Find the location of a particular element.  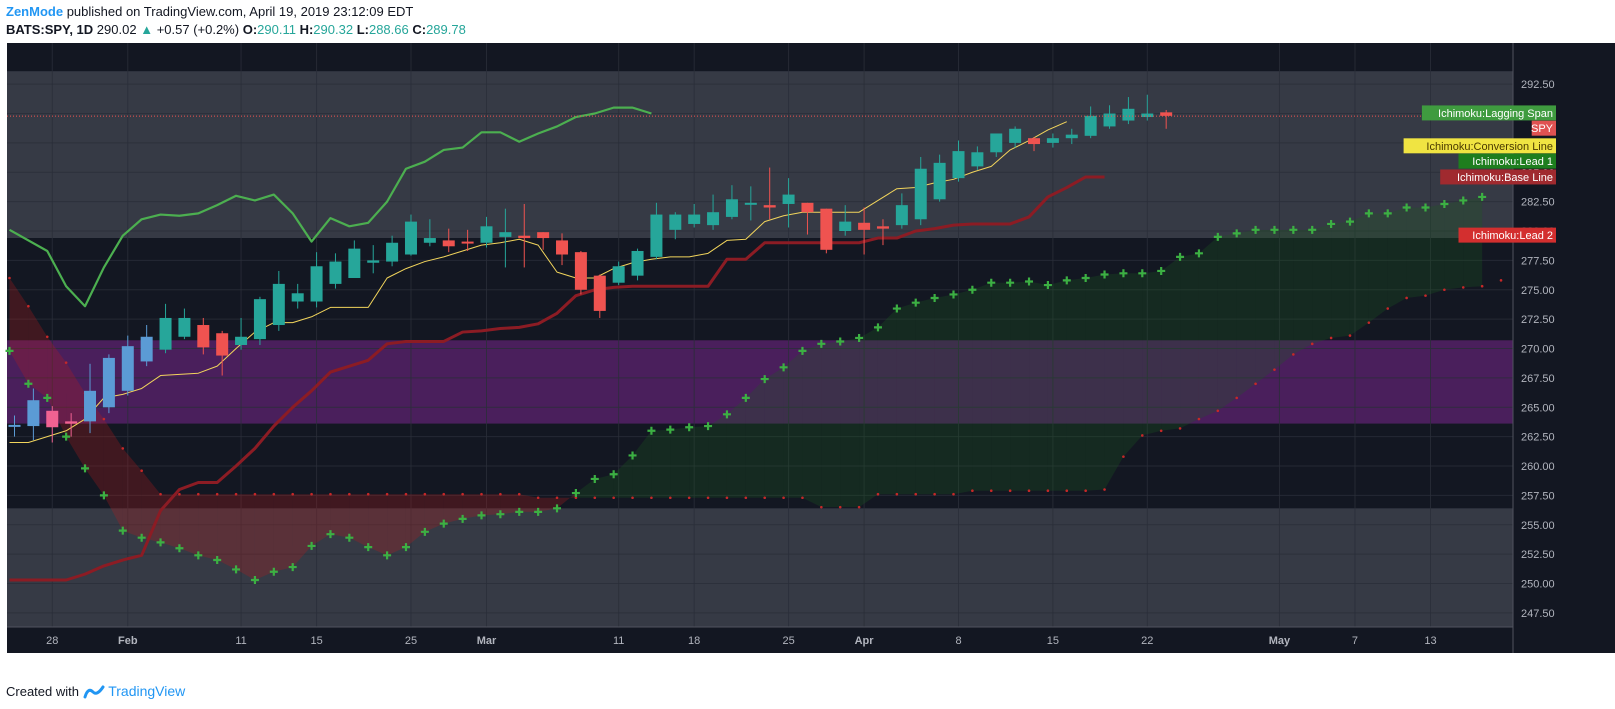

x-tick-label: 25 is located at coordinates (788, 641).